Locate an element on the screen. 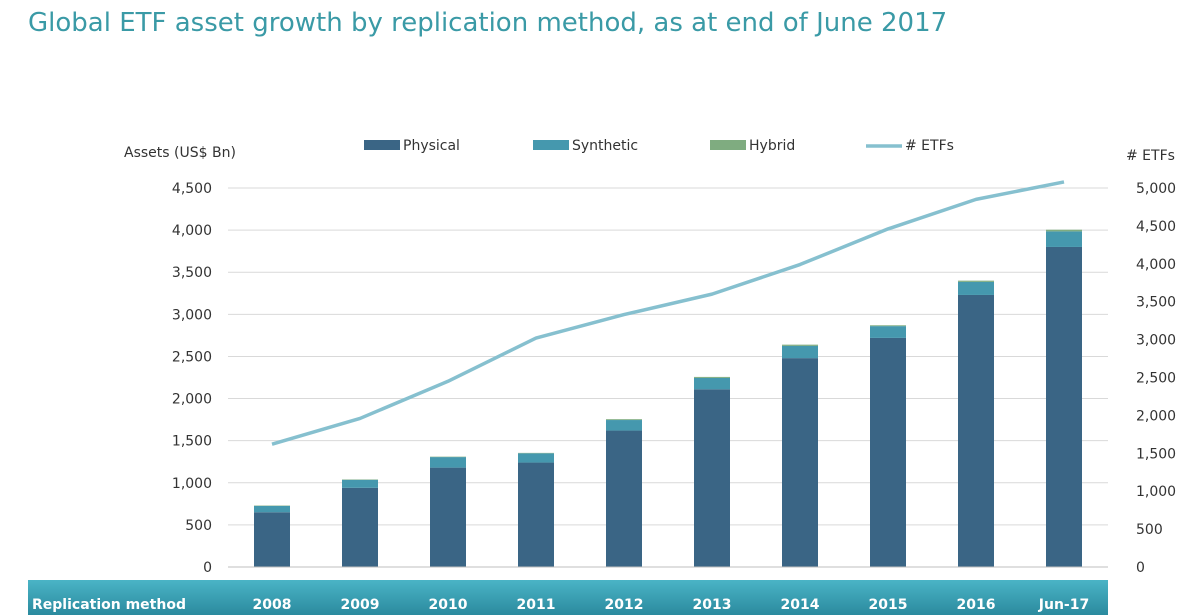 This screenshot has width=1193, height=615. x-tick-label: Jun-17 is located at coordinates (1063, 605).